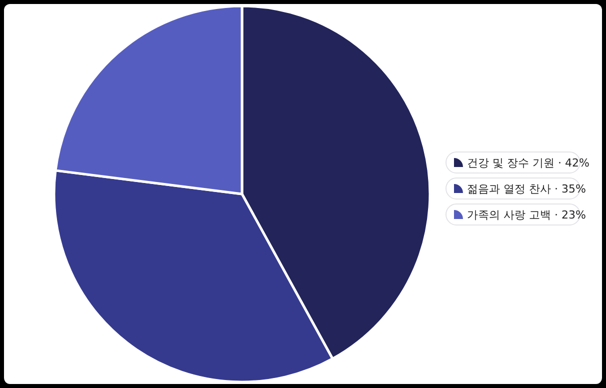 This screenshot has width=606, height=388. Describe the element at coordinates (526, 215) in the screenshot. I see `legend-label: 가족의 사랑 고백 · 23%` at that location.